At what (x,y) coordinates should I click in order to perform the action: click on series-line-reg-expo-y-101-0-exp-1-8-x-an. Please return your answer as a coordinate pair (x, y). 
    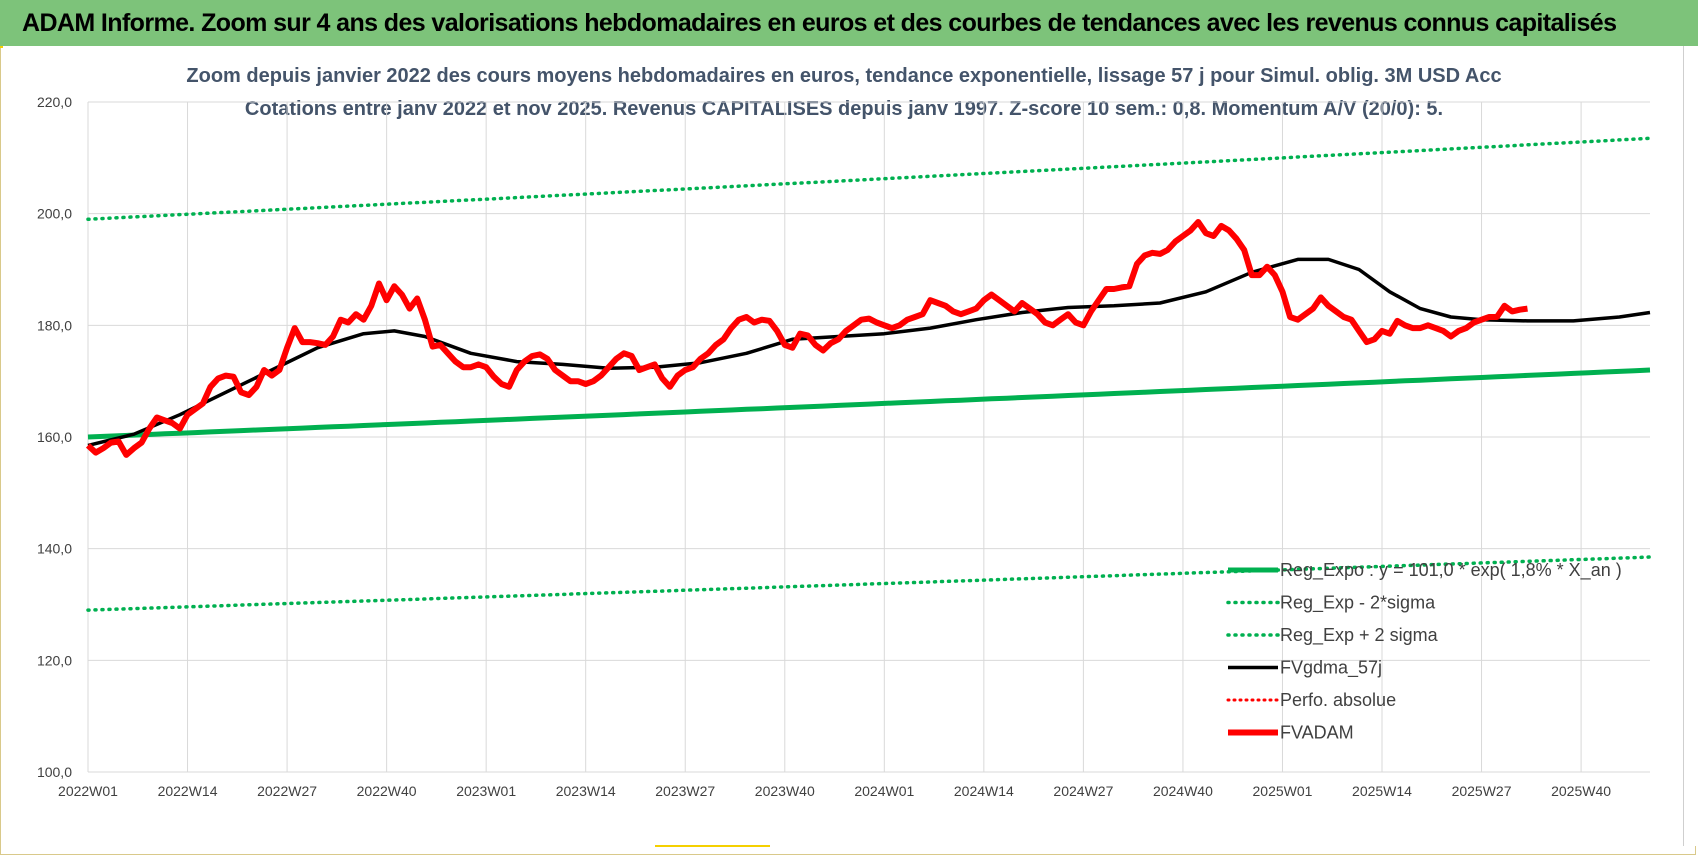
    Looking at the image, I should click on (869, 403).